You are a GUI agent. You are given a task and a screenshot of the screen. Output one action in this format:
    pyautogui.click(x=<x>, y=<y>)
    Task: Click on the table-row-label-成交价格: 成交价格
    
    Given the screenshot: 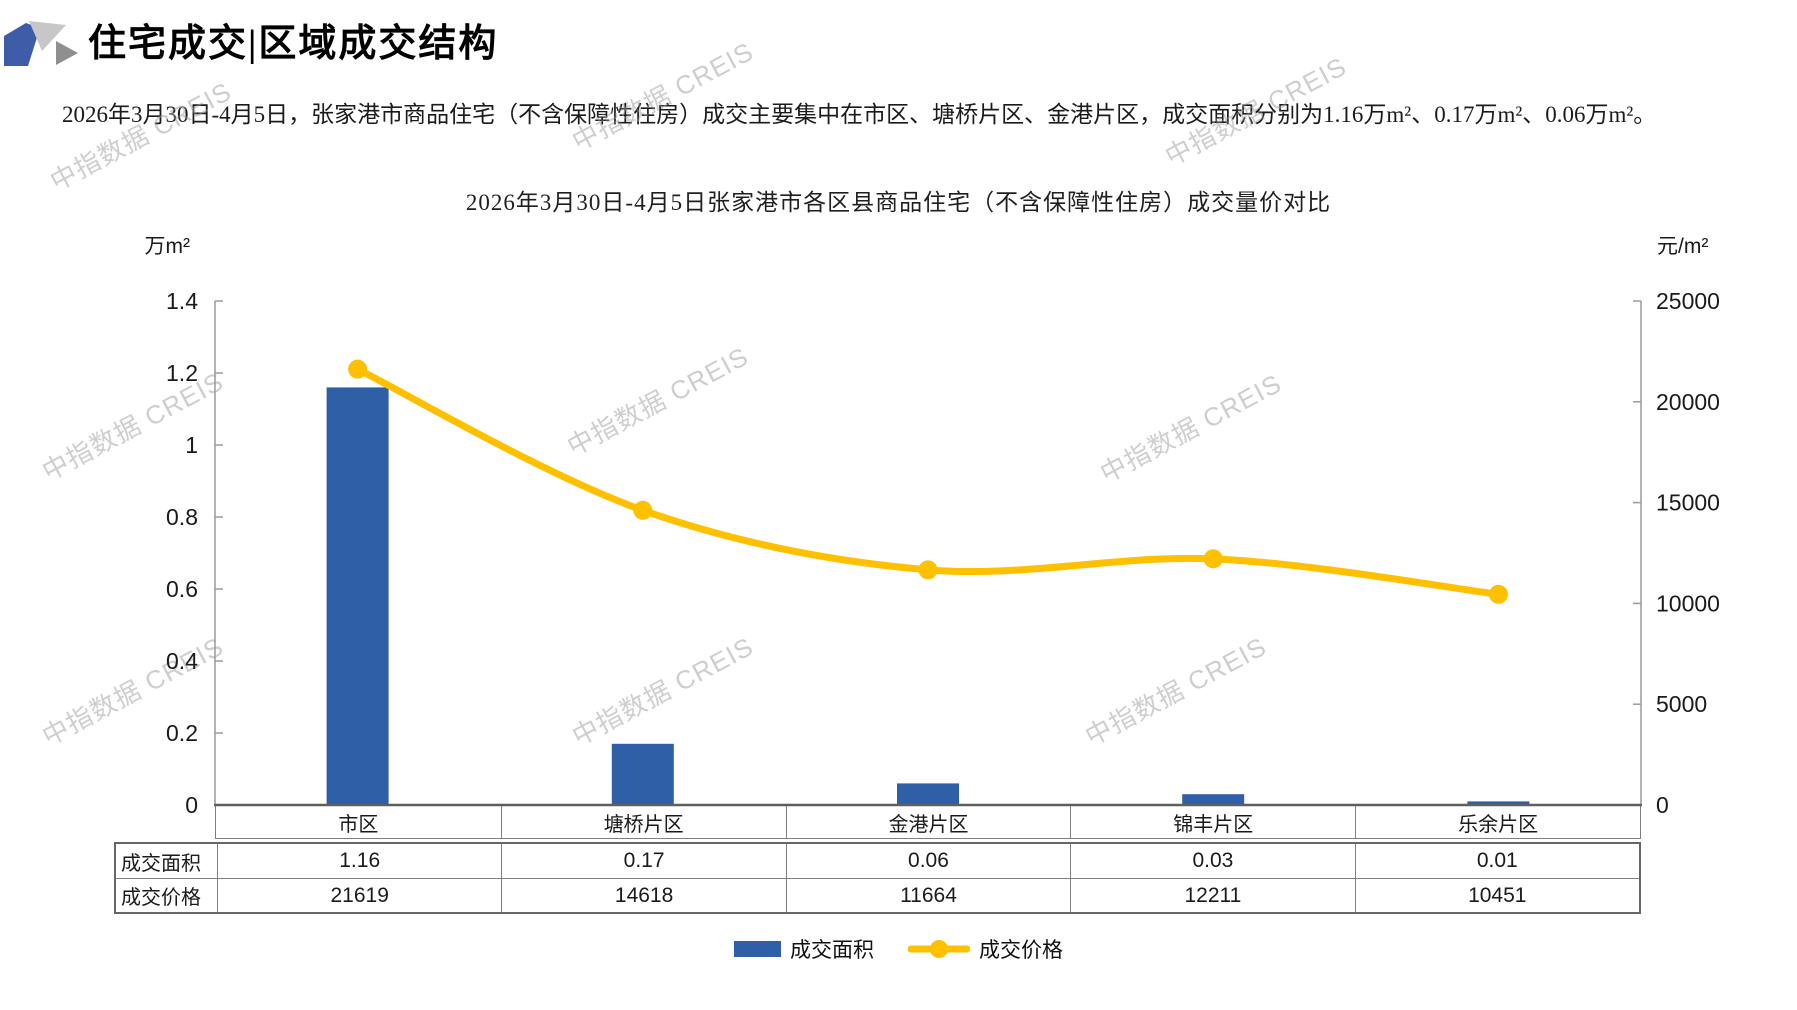 What is the action you would take?
    pyautogui.click(x=166, y=895)
    